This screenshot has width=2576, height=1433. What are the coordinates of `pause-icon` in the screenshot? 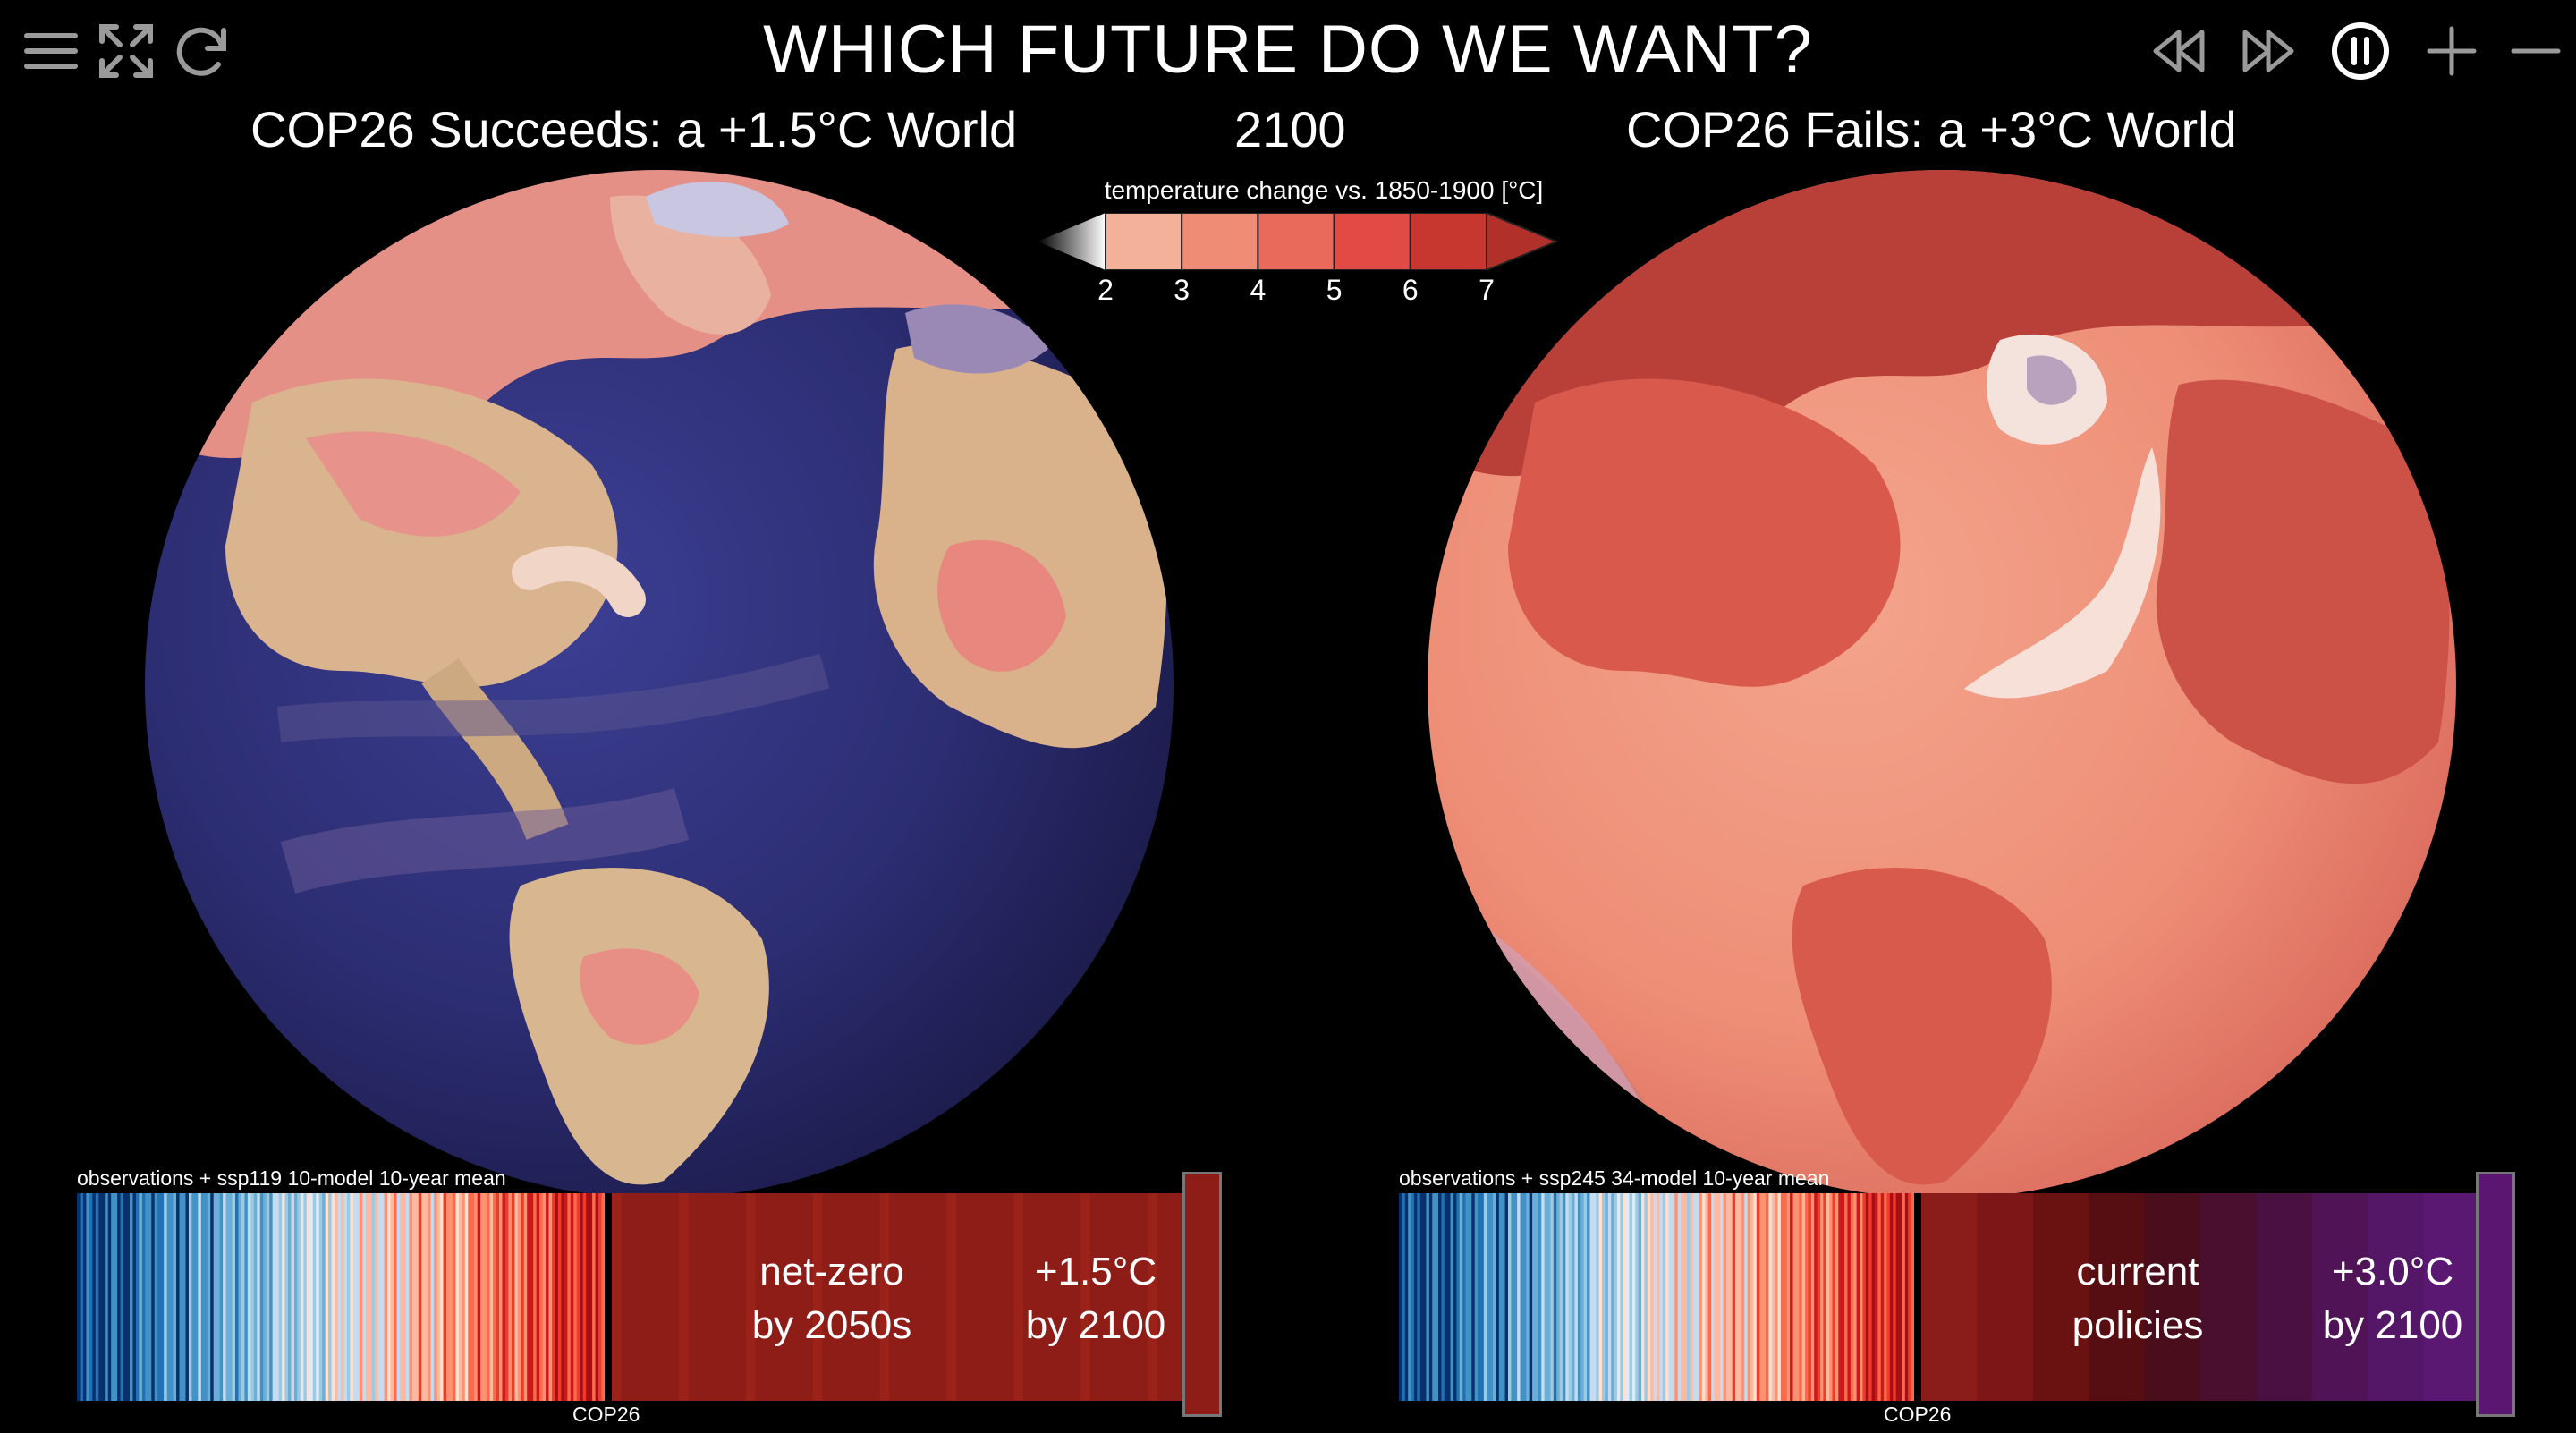 It's located at (2360, 51).